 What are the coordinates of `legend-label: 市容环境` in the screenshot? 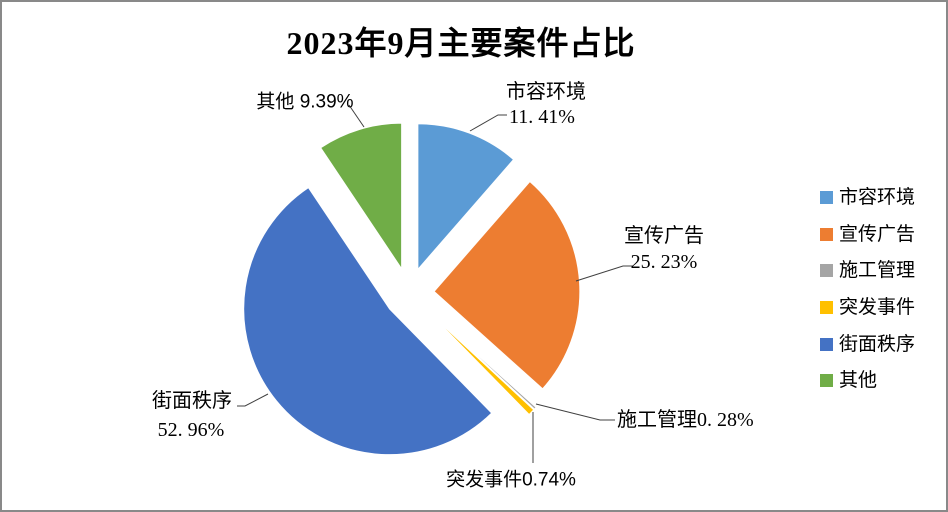 It's located at (877, 197).